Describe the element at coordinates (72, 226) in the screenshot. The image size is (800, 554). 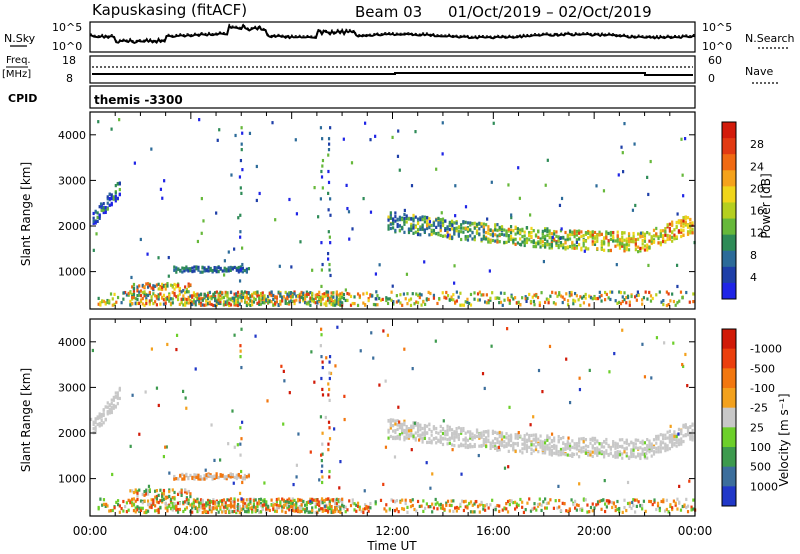
I see `y-tick-label: 2000` at that location.